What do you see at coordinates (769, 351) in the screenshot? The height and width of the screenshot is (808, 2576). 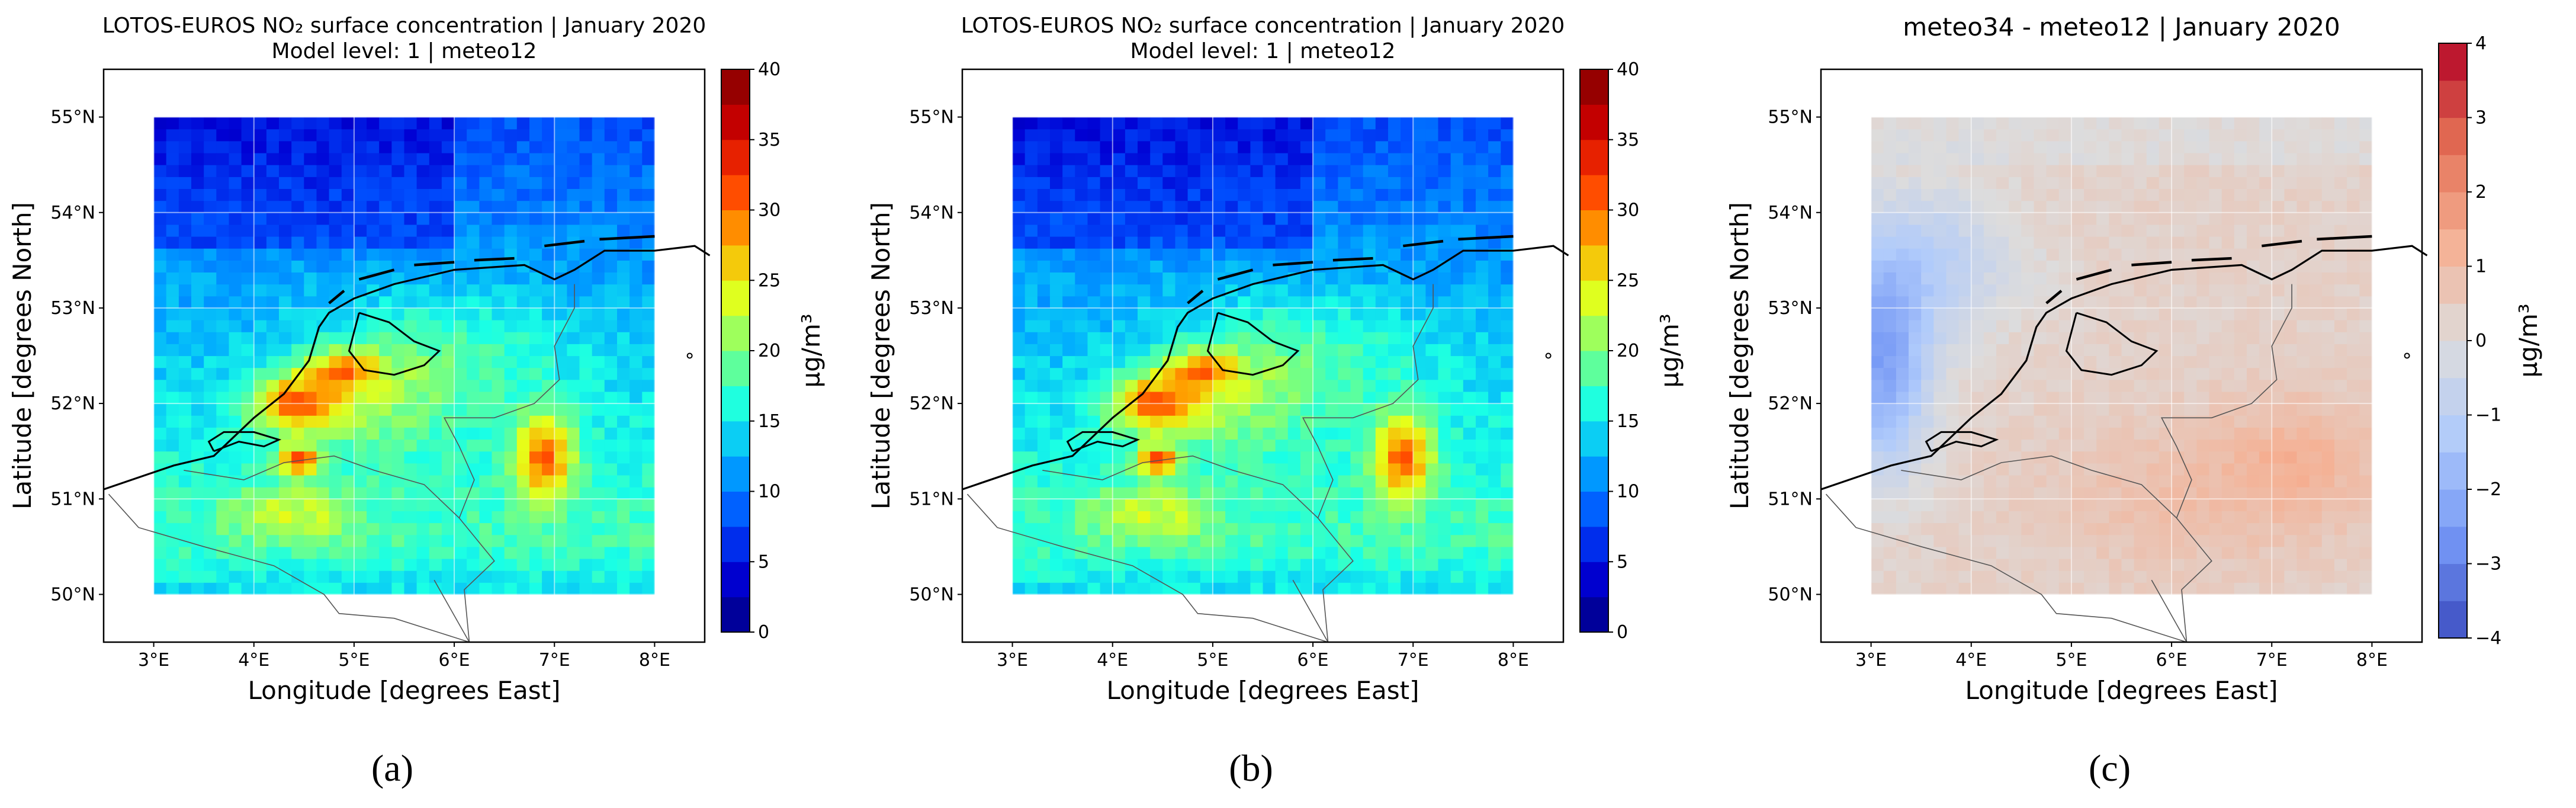 I see `colorbar-tick-label: 20` at bounding box center [769, 351].